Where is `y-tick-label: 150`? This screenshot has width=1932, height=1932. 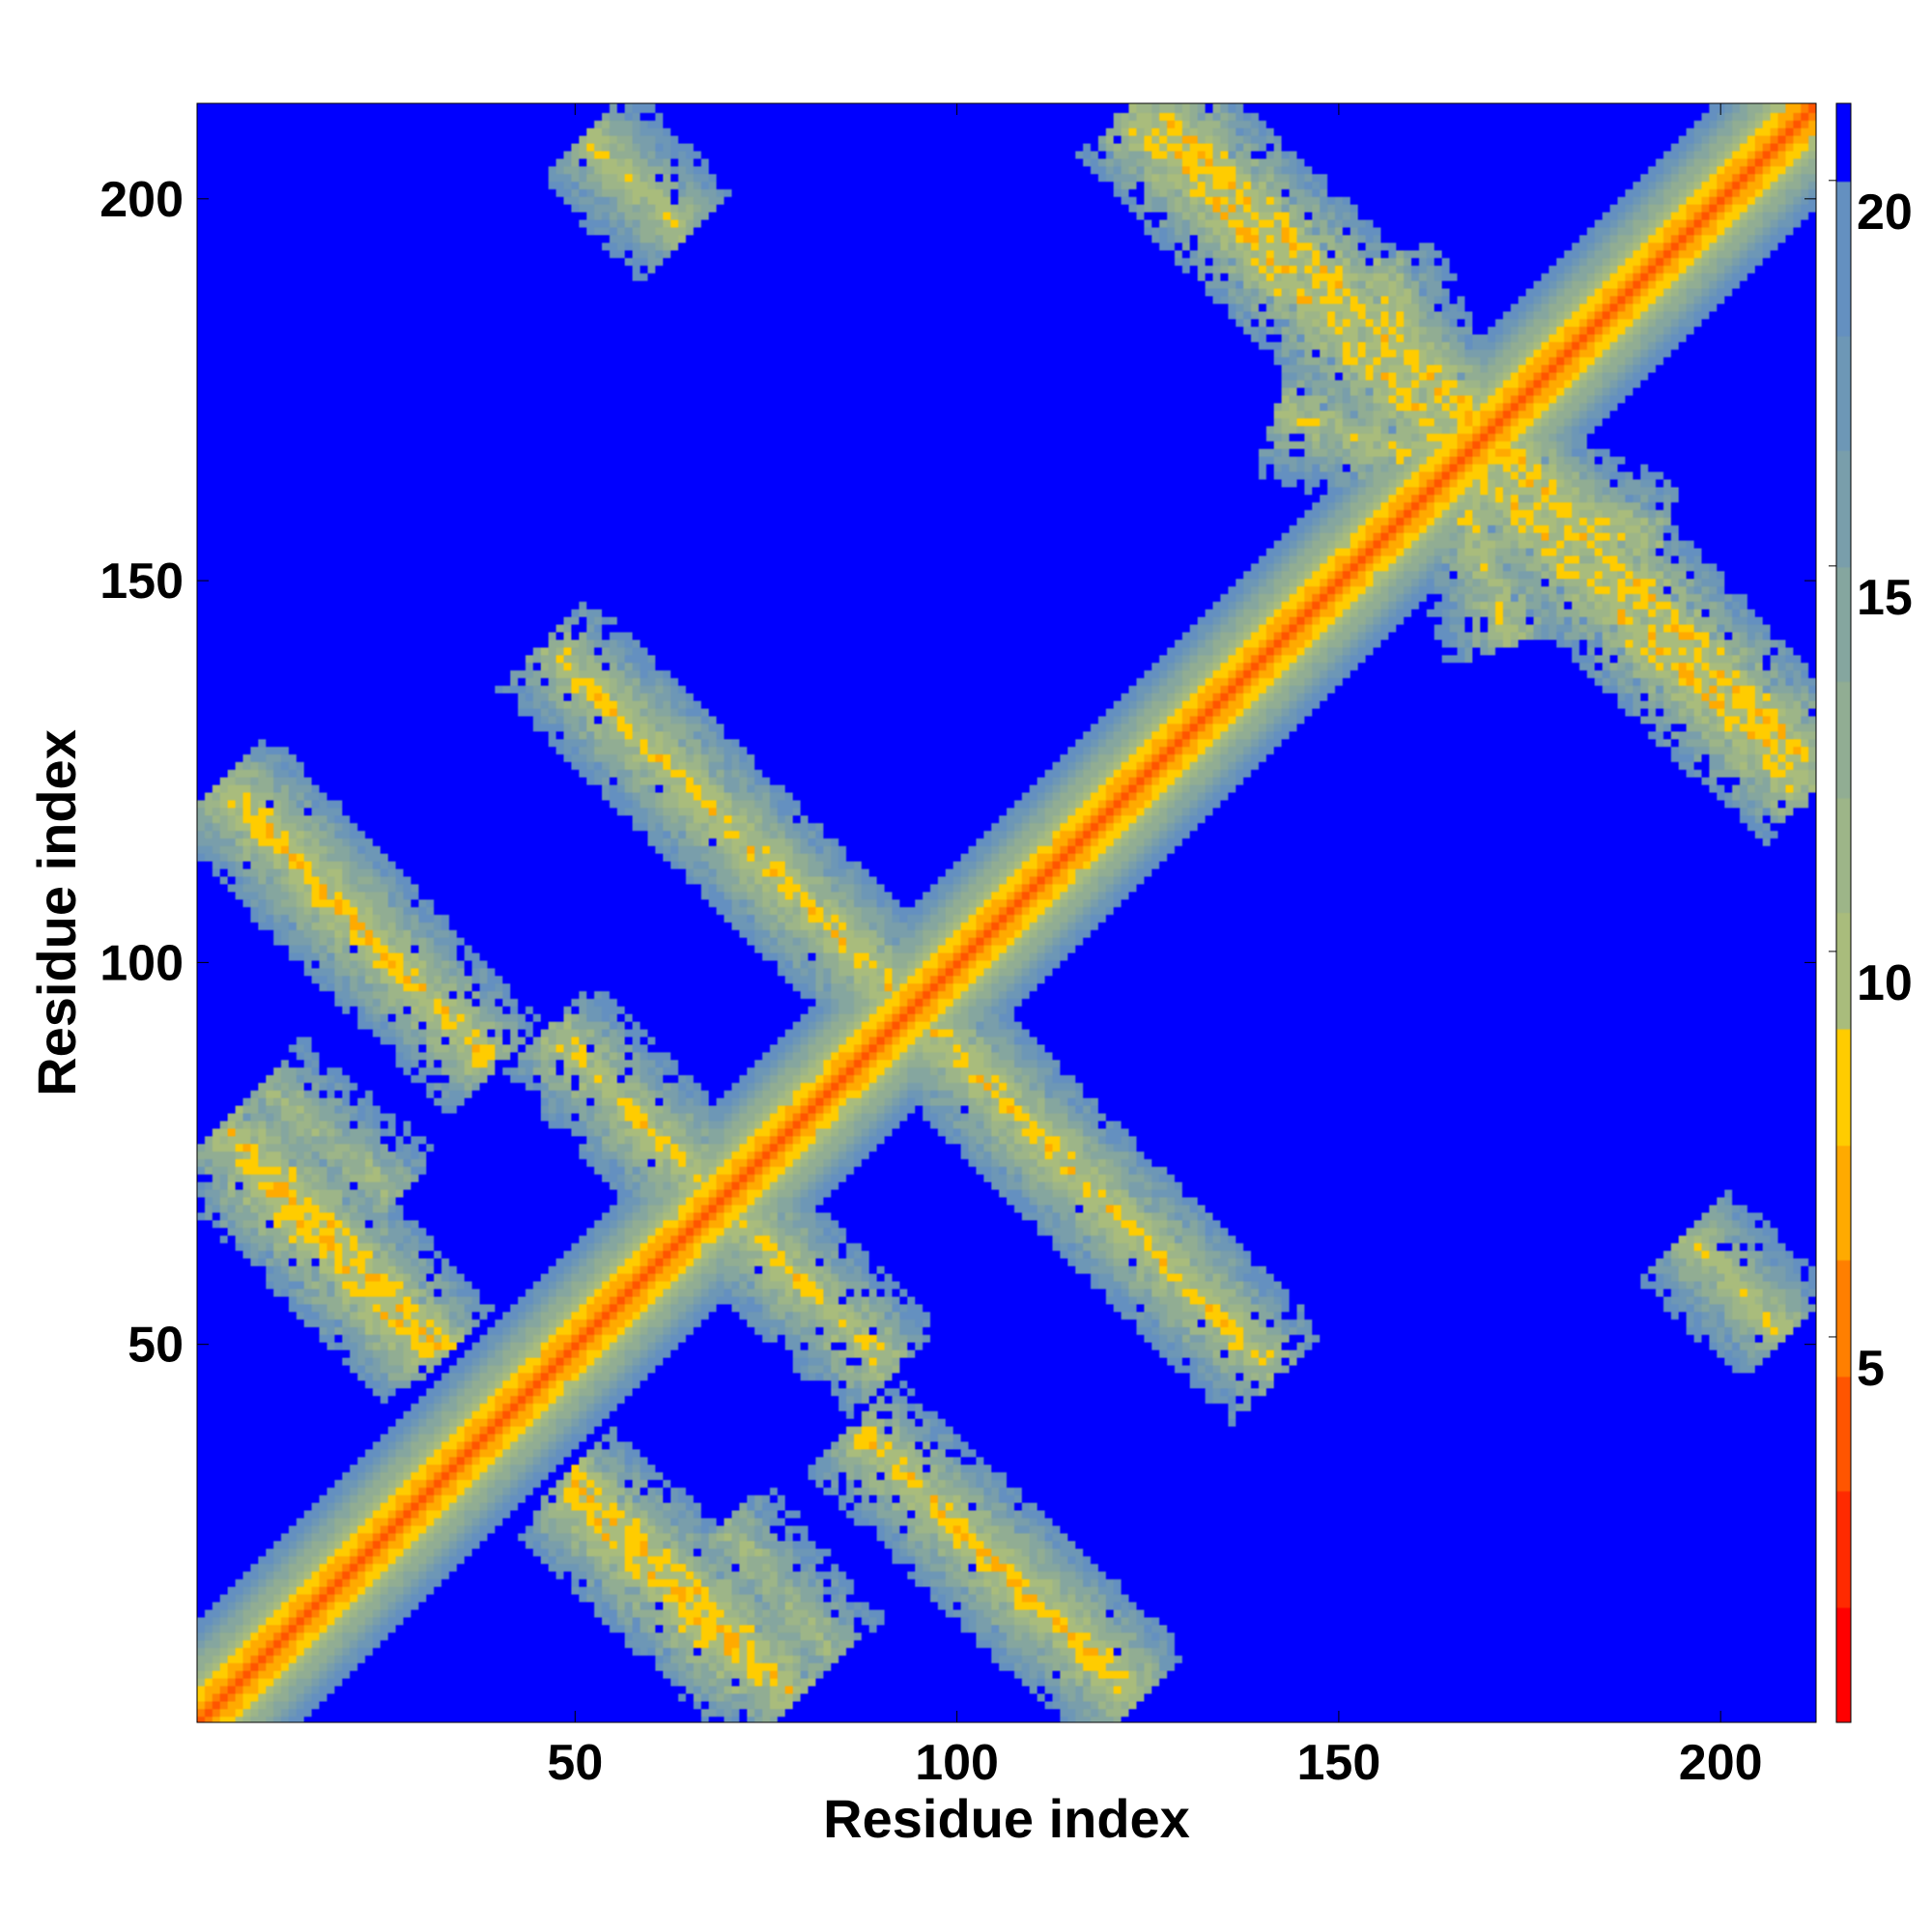 y-tick-label: 150 is located at coordinates (141, 582).